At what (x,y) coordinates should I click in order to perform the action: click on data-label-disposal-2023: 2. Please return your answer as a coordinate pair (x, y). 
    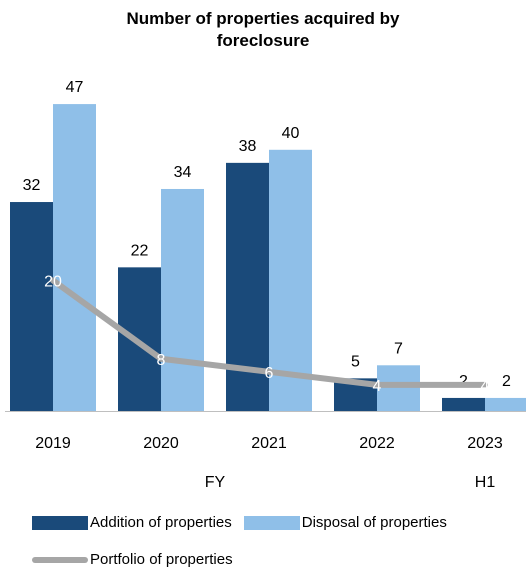
    Looking at the image, I should click on (506, 381).